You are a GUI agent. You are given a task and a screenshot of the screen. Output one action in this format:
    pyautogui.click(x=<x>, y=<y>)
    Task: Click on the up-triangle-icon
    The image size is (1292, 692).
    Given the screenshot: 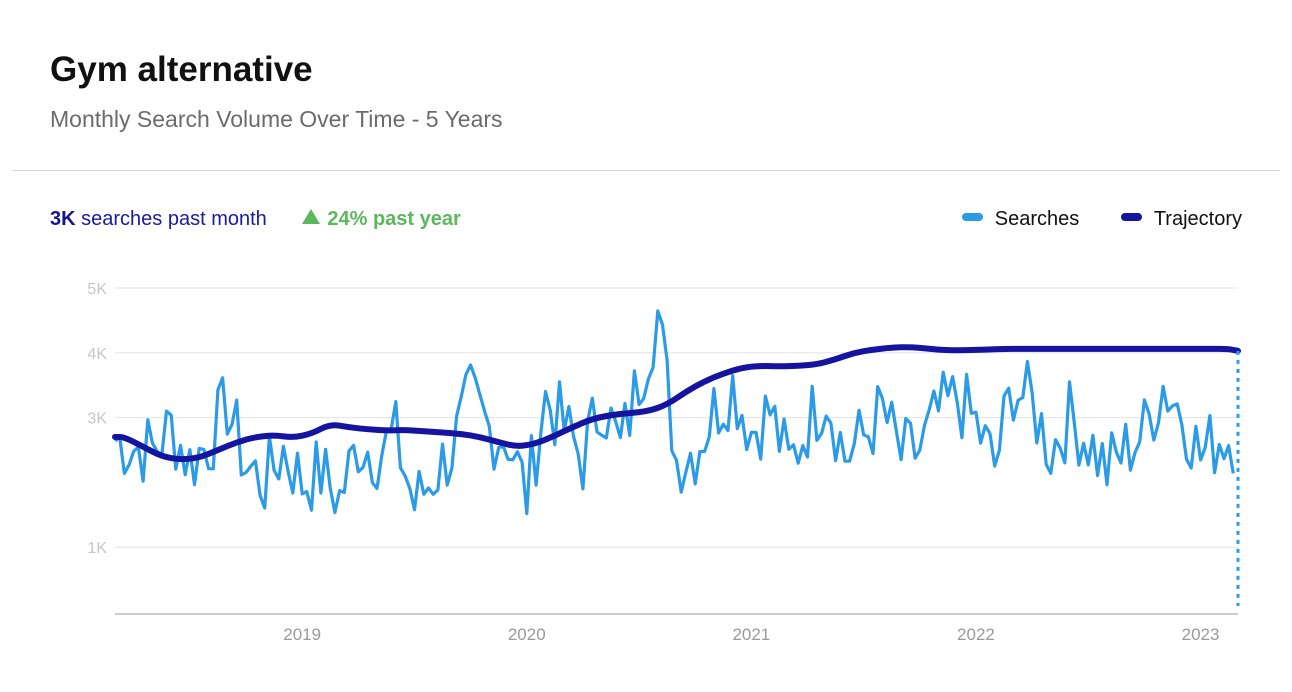 What is the action you would take?
    pyautogui.click(x=311, y=216)
    